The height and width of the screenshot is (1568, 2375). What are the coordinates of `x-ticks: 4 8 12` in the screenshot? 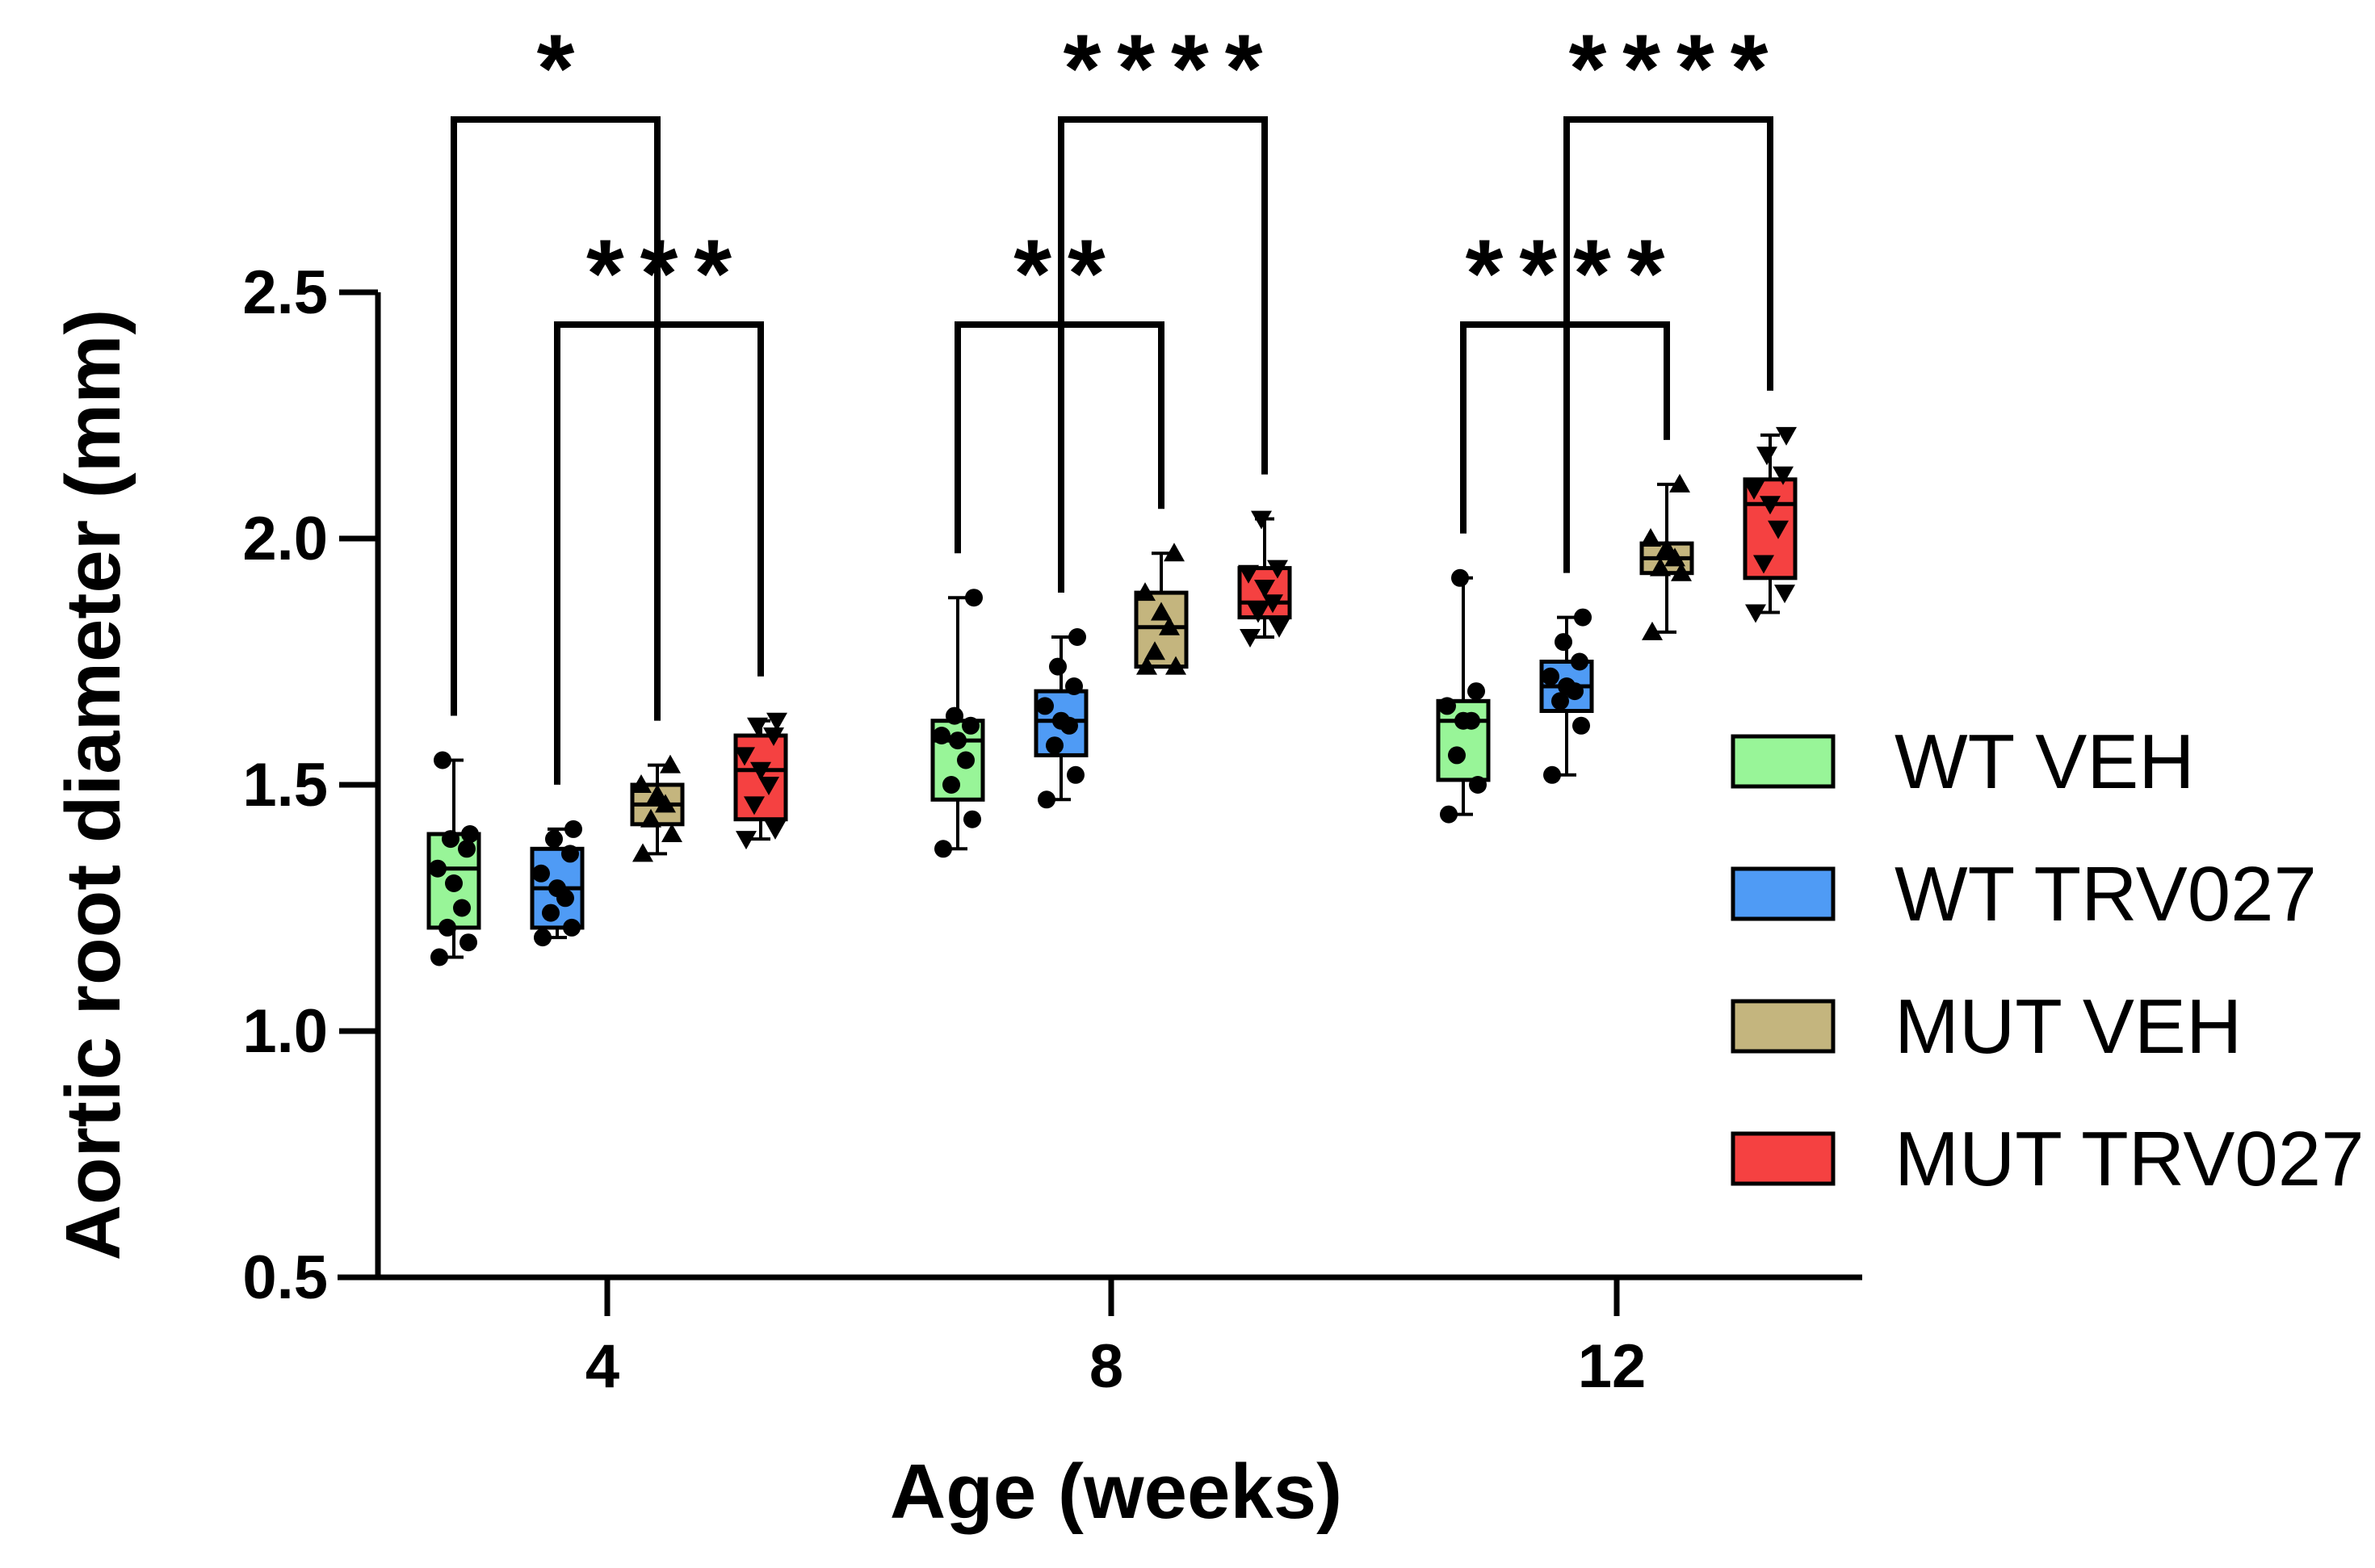 It's located at (1116, 1339).